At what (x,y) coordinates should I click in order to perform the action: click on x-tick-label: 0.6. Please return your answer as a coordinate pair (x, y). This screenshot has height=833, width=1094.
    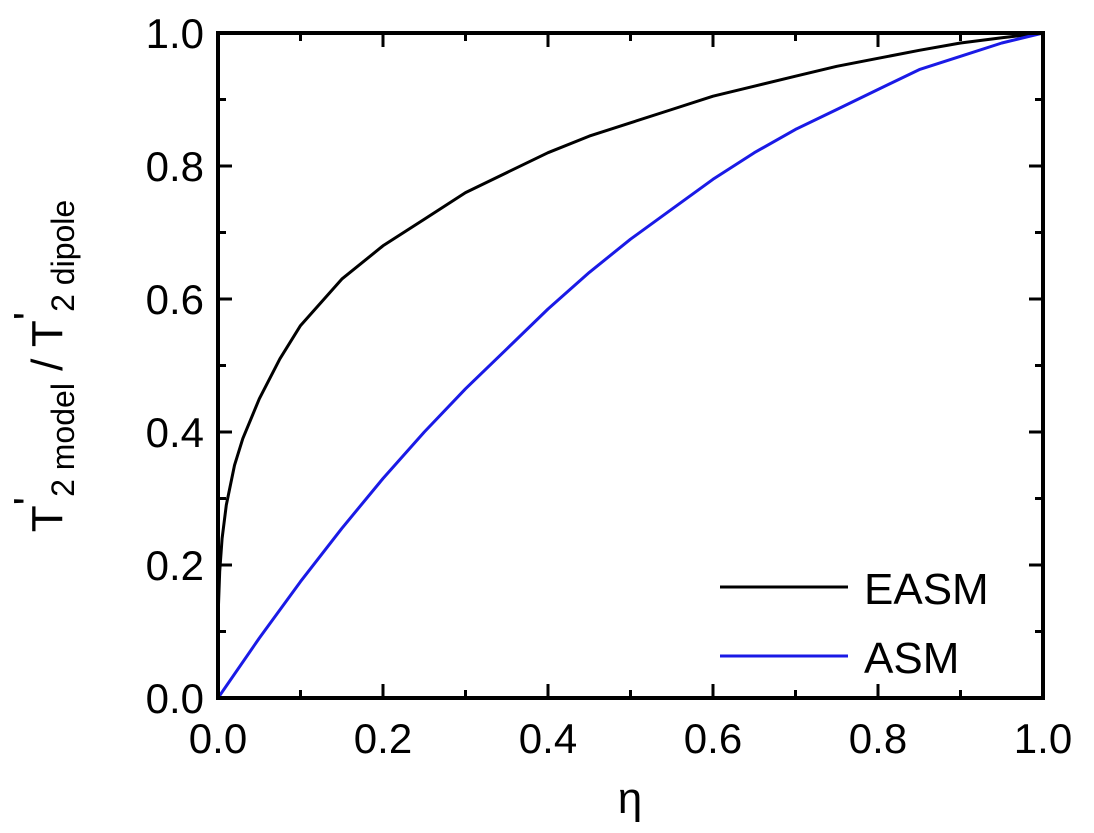
    Looking at the image, I should click on (713, 738).